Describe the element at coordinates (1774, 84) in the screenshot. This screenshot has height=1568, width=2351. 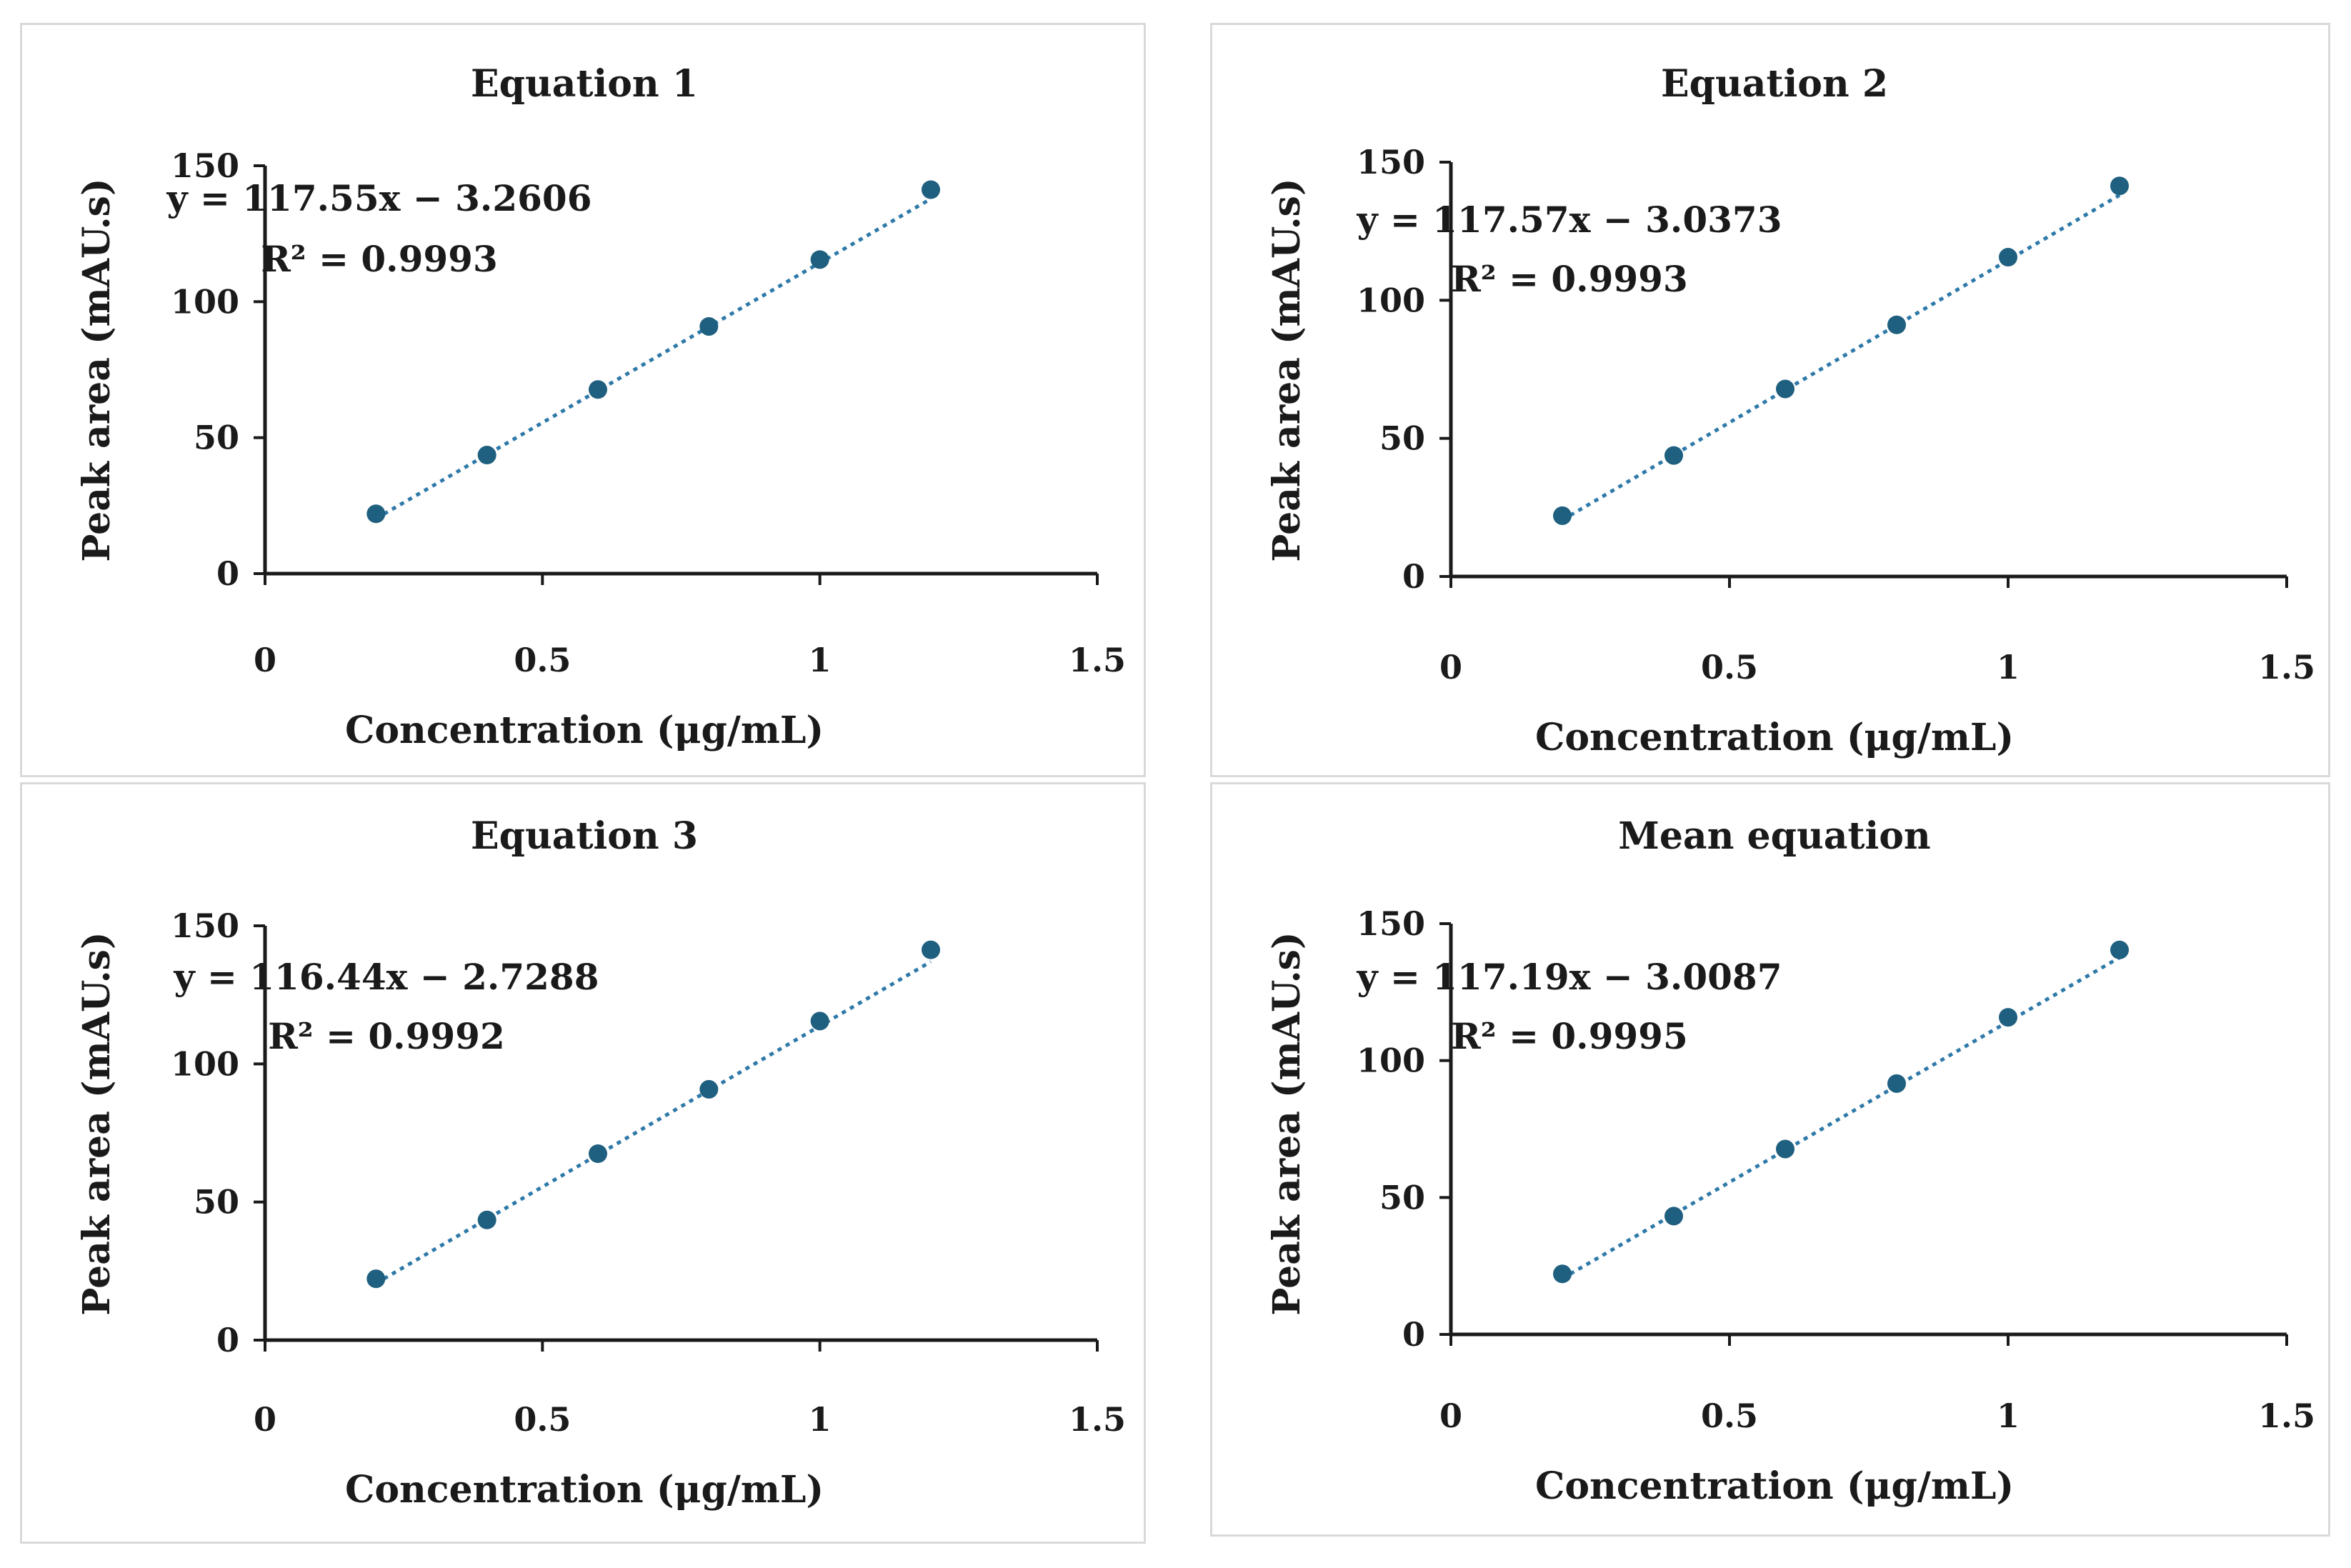
I see `chart-title: Equation 2` at that location.